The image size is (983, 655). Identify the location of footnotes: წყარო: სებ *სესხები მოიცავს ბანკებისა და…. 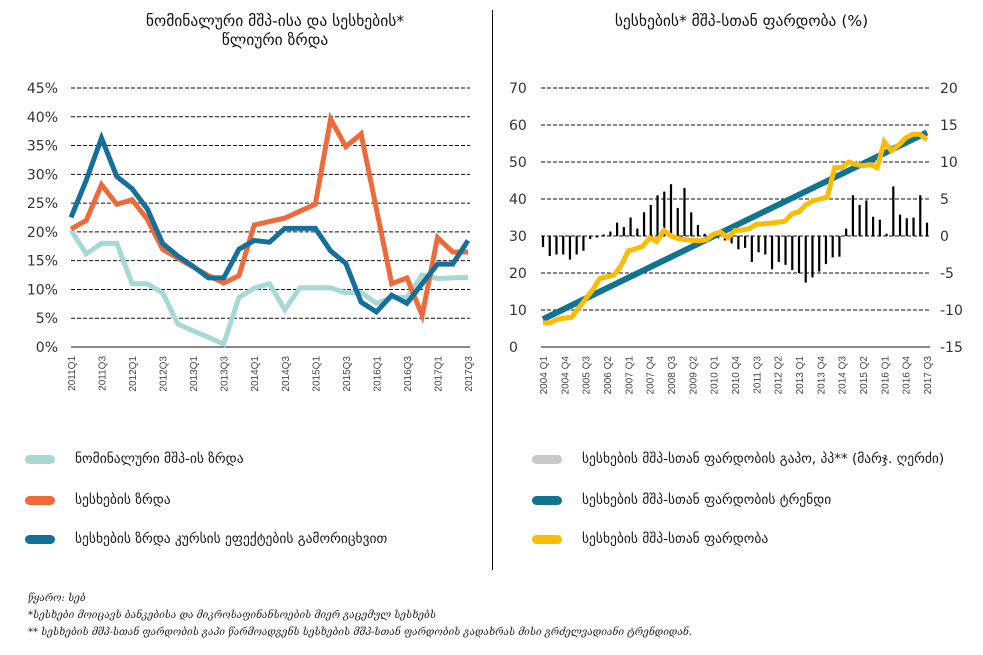
(360, 615).